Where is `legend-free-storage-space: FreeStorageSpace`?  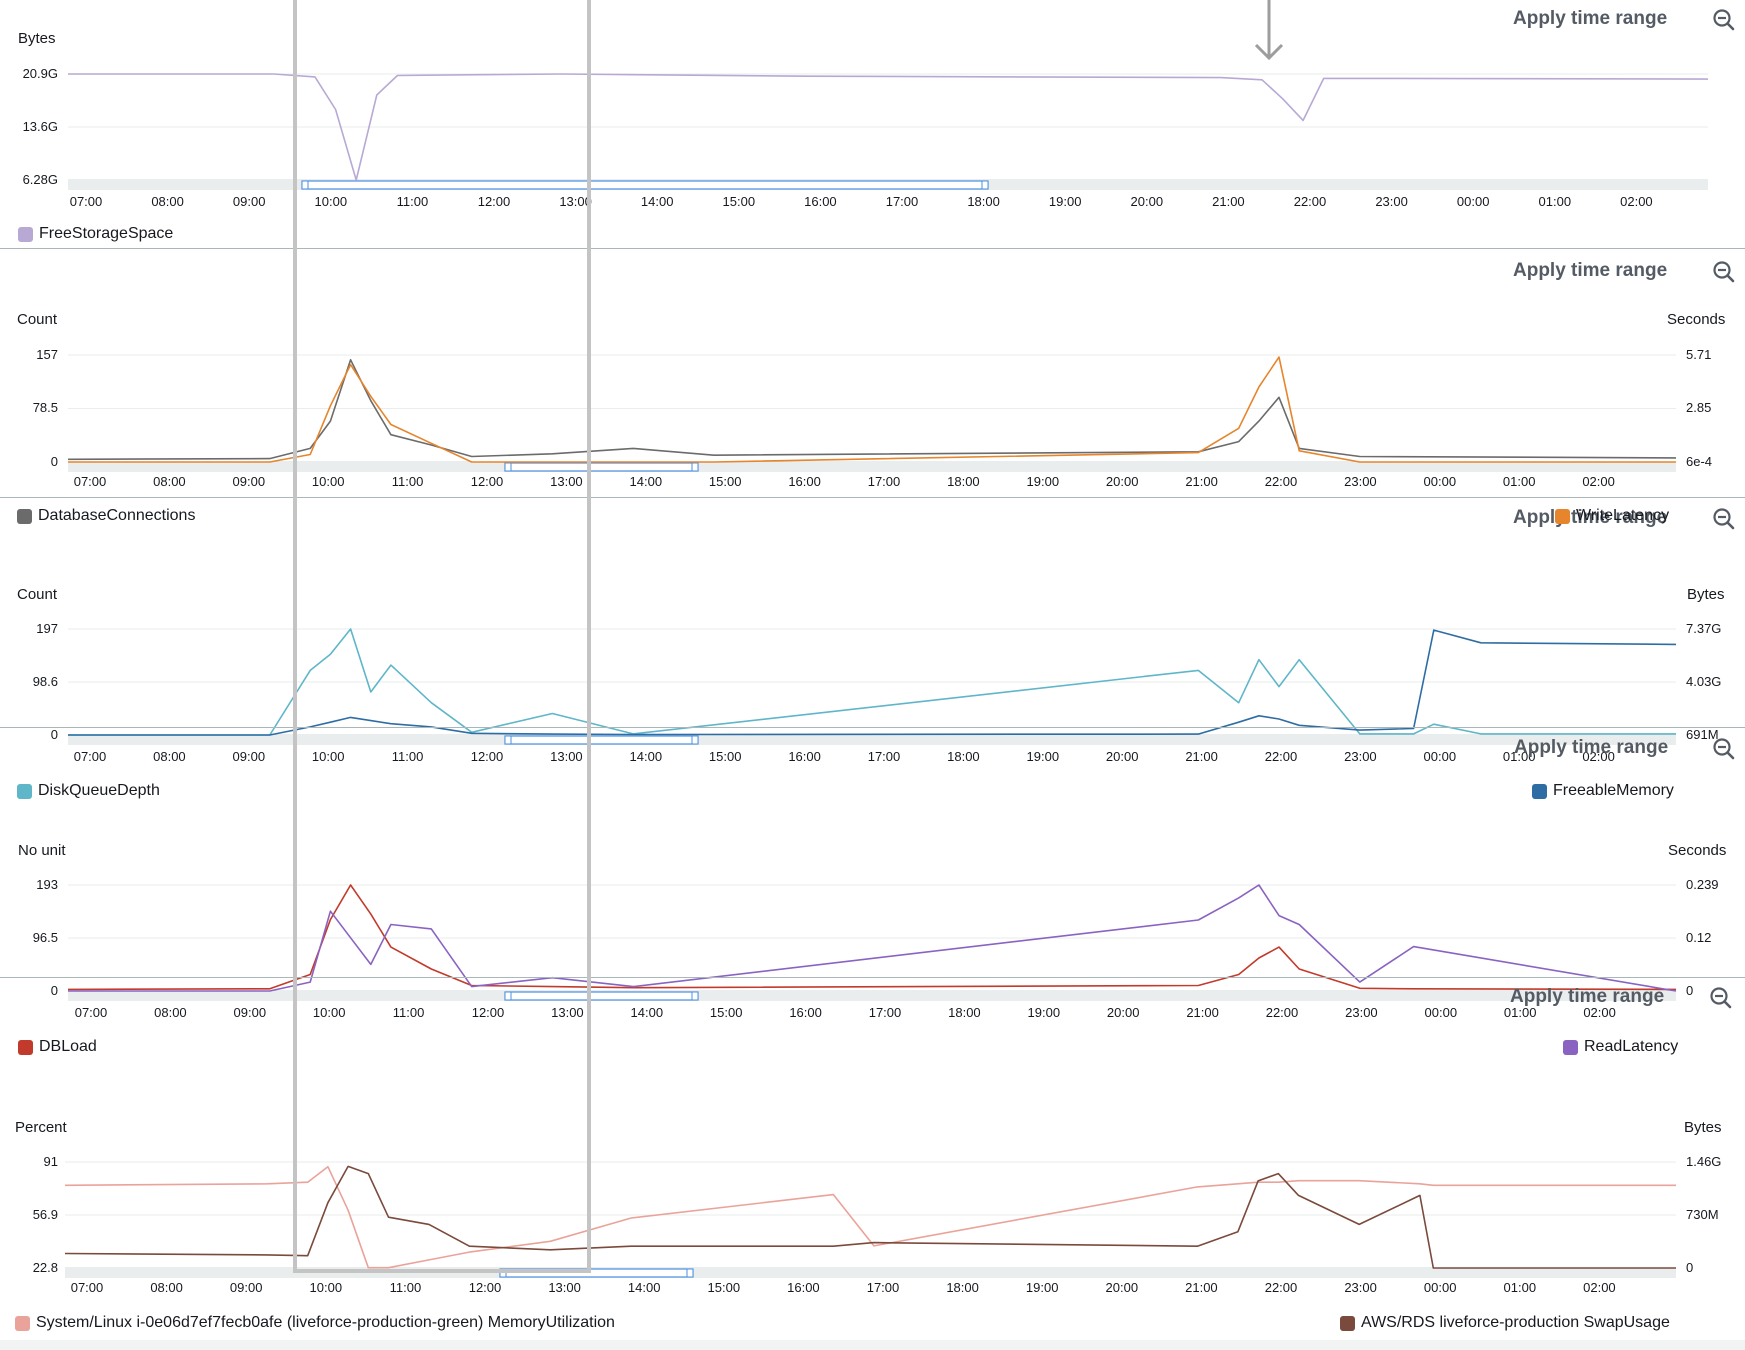
legend-free-storage-space: FreeStorageSpace is located at coordinates (95, 234).